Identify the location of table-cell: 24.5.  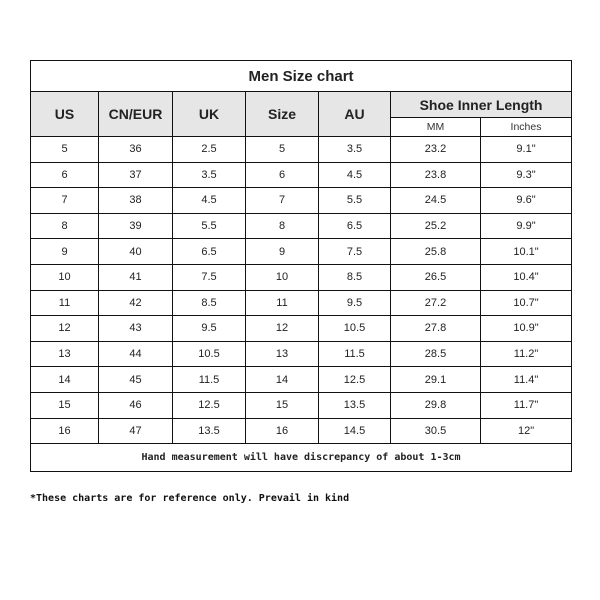
(435, 200).